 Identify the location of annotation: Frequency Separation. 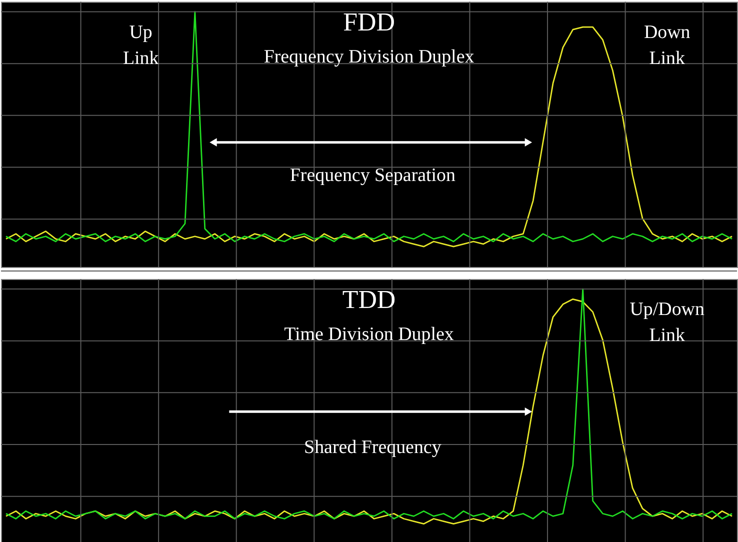
(373, 175).